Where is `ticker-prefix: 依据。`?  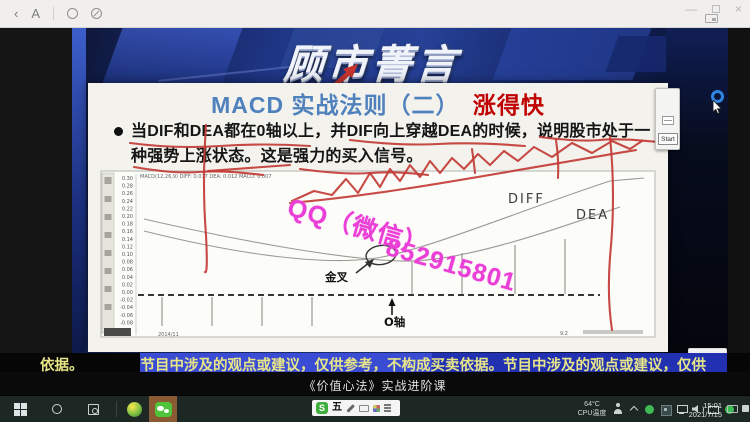
ticker-prefix: 依据。 is located at coordinates (62, 365).